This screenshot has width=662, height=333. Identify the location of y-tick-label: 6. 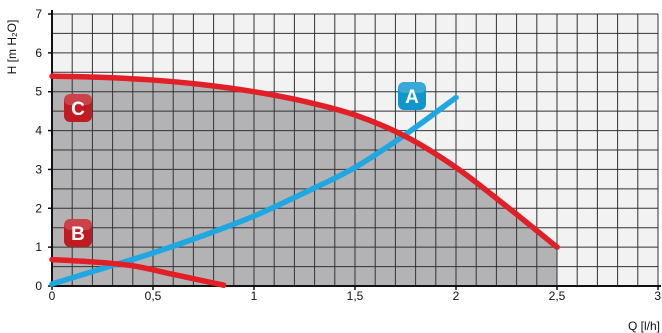
(38, 53).